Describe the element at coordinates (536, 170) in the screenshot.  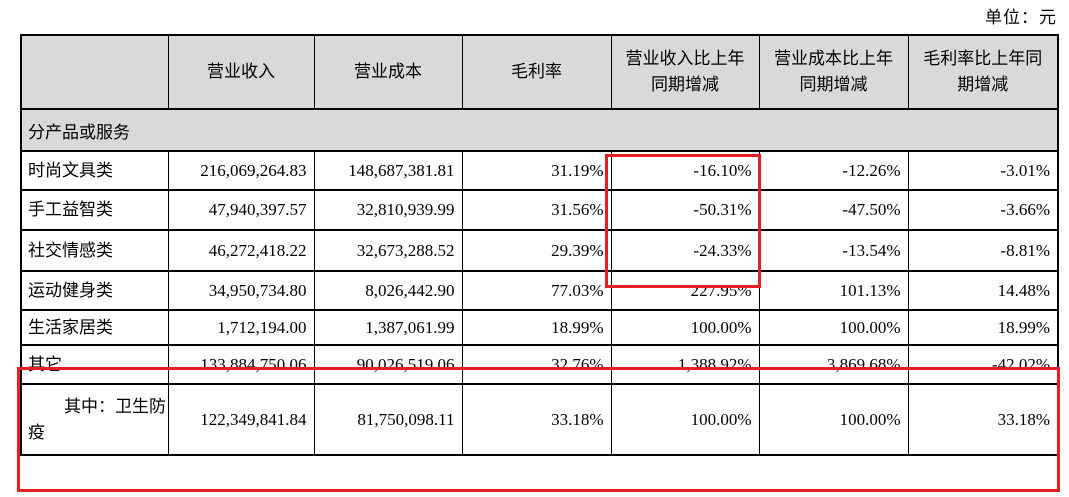
I see `cell-margin: 31.19%` at that location.